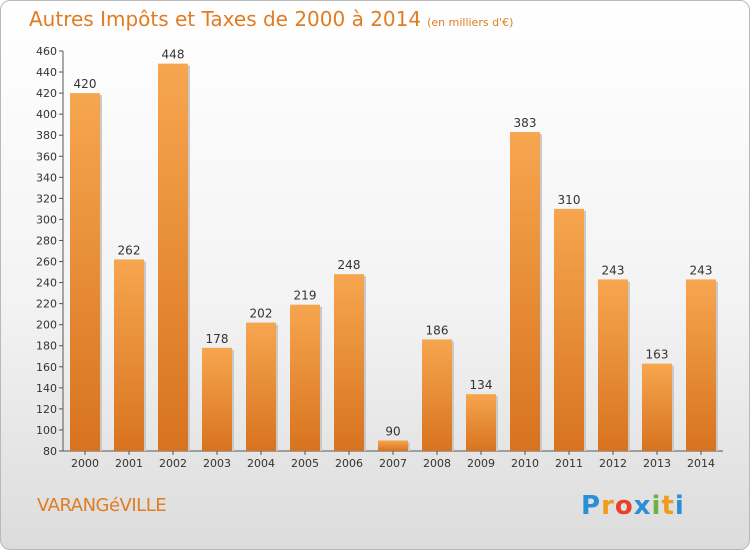 This screenshot has height=550, width=750. What do you see at coordinates (173, 55) in the screenshot?
I see `data-label-2002: 448` at bounding box center [173, 55].